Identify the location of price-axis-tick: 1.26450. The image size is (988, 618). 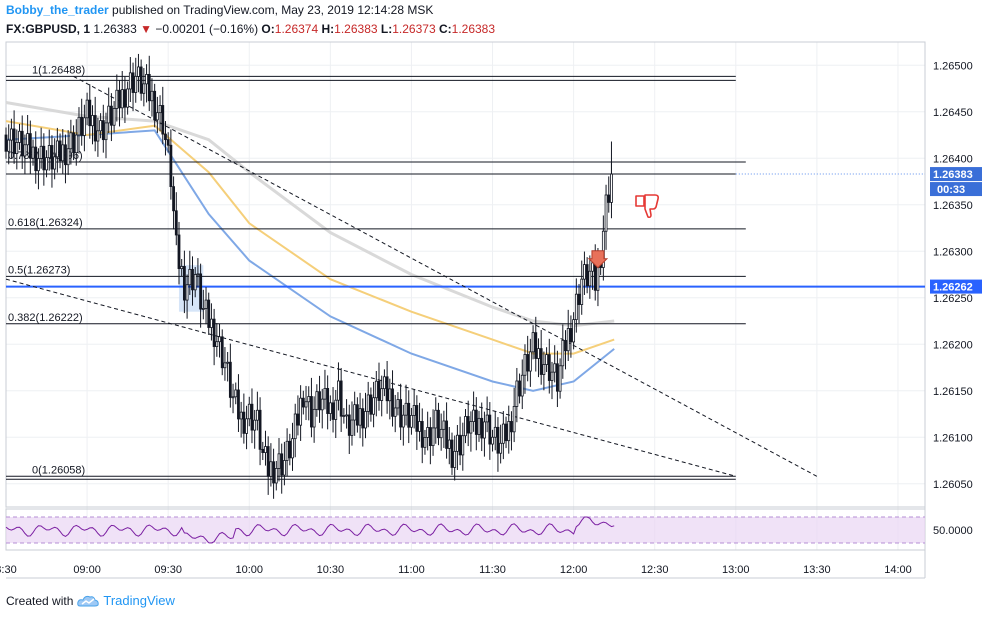
(953, 113).